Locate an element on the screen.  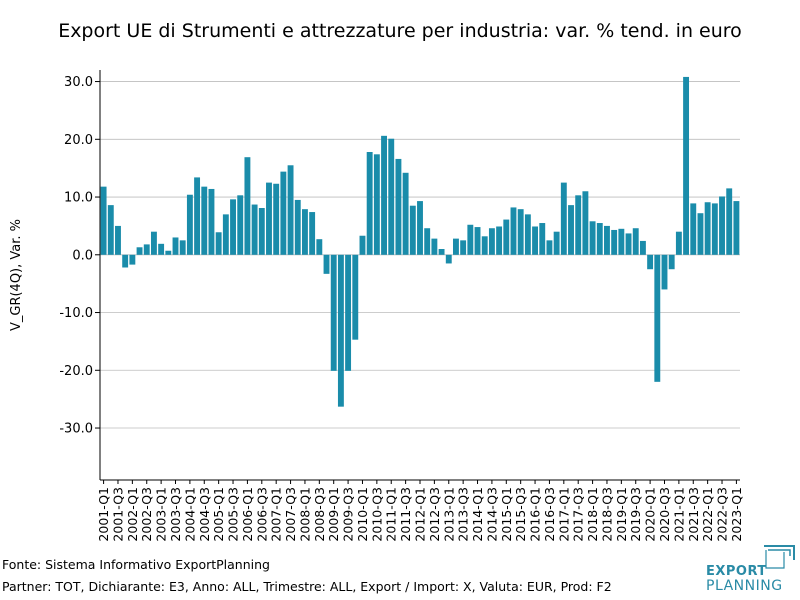
bar-2001-Q3 is located at coordinates (118, 240).